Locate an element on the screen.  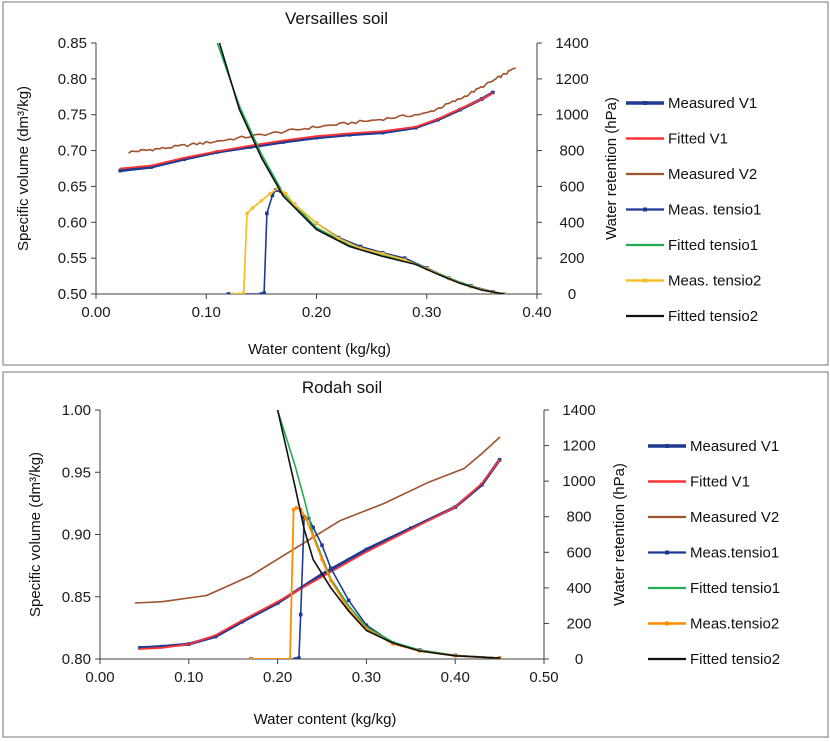
chart-title: Rodah soil is located at coordinates (342, 387).